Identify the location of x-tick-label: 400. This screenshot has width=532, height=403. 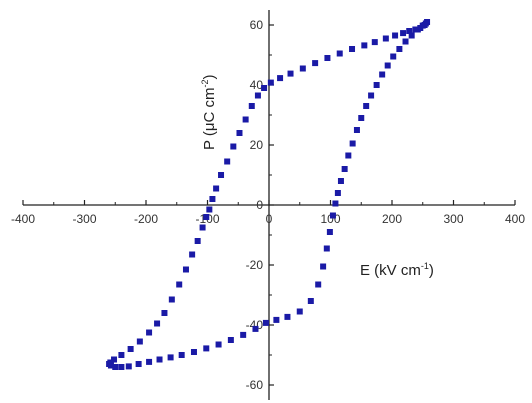
(515, 219).